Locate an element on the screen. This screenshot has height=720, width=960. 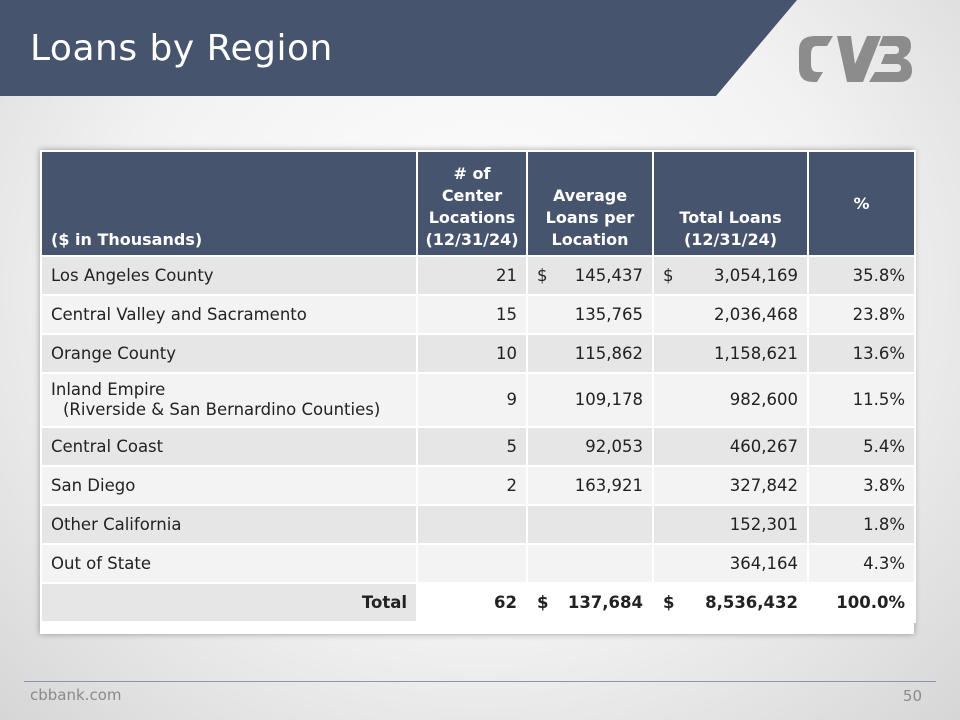
cell-value: 1,158,621 is located at coordinates (756, 353).